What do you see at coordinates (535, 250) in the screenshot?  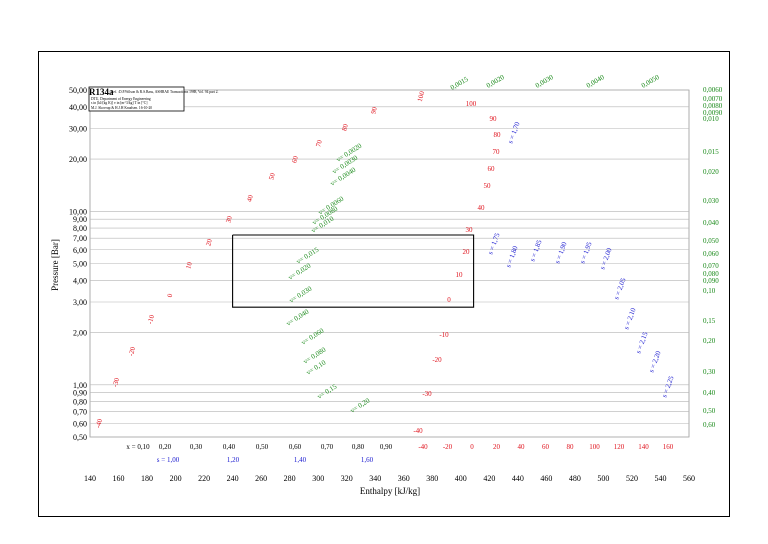 I see `entropy-label: s = 1,85` at bounding box center [535, 250].